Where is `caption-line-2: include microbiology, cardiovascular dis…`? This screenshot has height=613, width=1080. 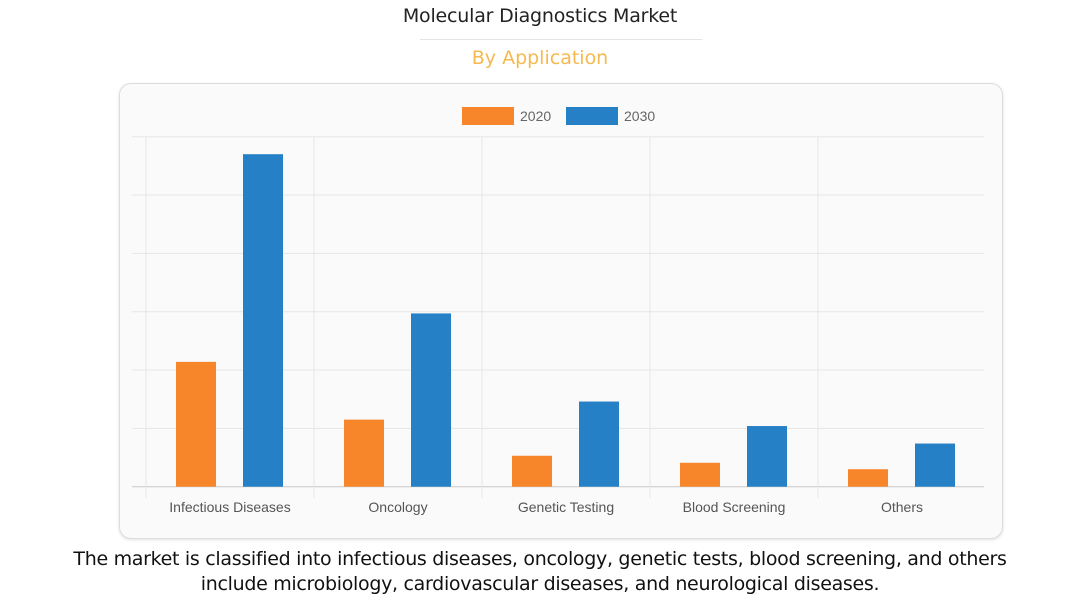
caption-line-2: include microbiology, cardiovascular dis… is located at coordinates (540, 584).